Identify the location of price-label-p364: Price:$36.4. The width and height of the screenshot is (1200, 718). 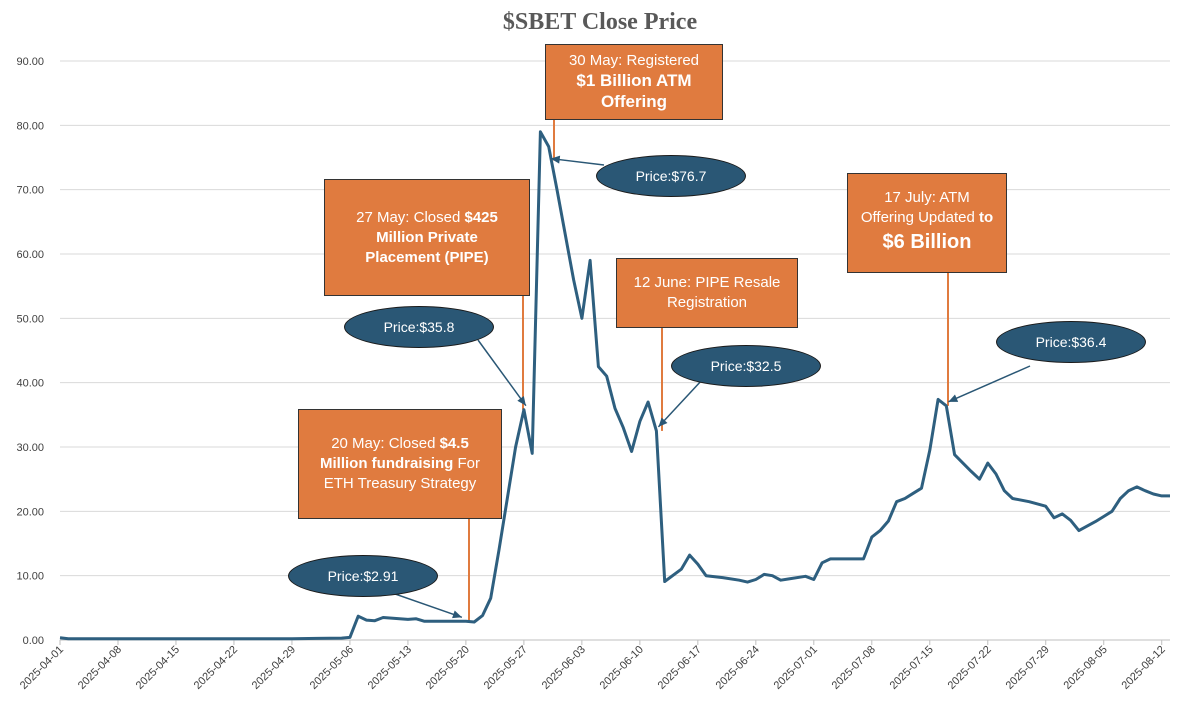
(1071, 342).